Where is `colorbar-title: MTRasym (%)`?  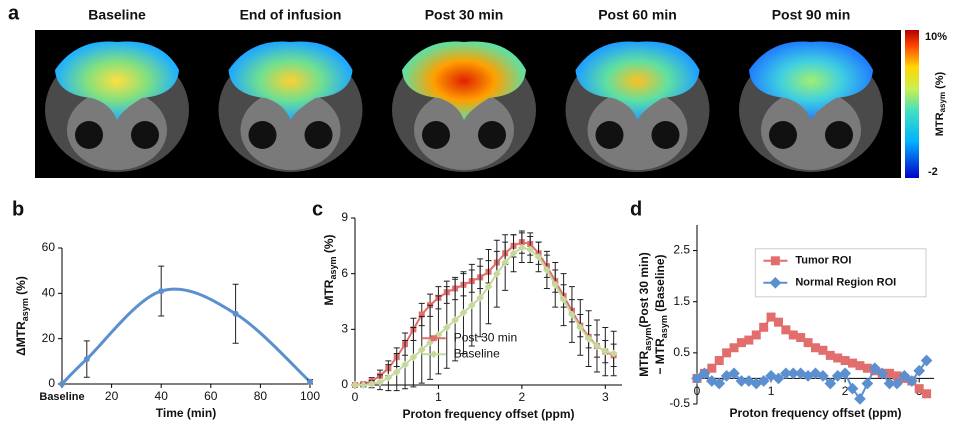 colorbar-title: MTRasym (%) is located at coordinates (940, 103).